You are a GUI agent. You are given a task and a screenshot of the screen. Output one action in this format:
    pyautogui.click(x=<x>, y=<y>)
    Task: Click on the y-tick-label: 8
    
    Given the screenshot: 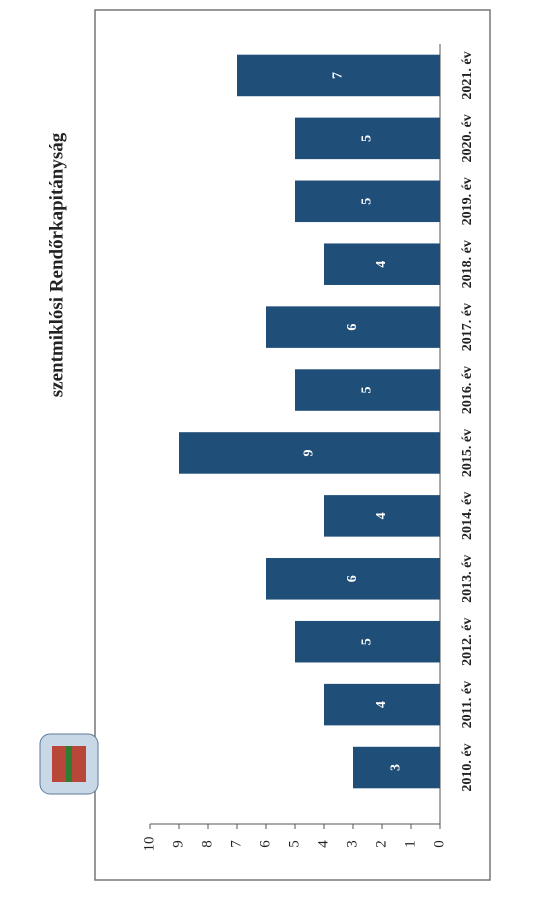 What is the action you would take?
    pyautogui.click(x=207, y=844)
    